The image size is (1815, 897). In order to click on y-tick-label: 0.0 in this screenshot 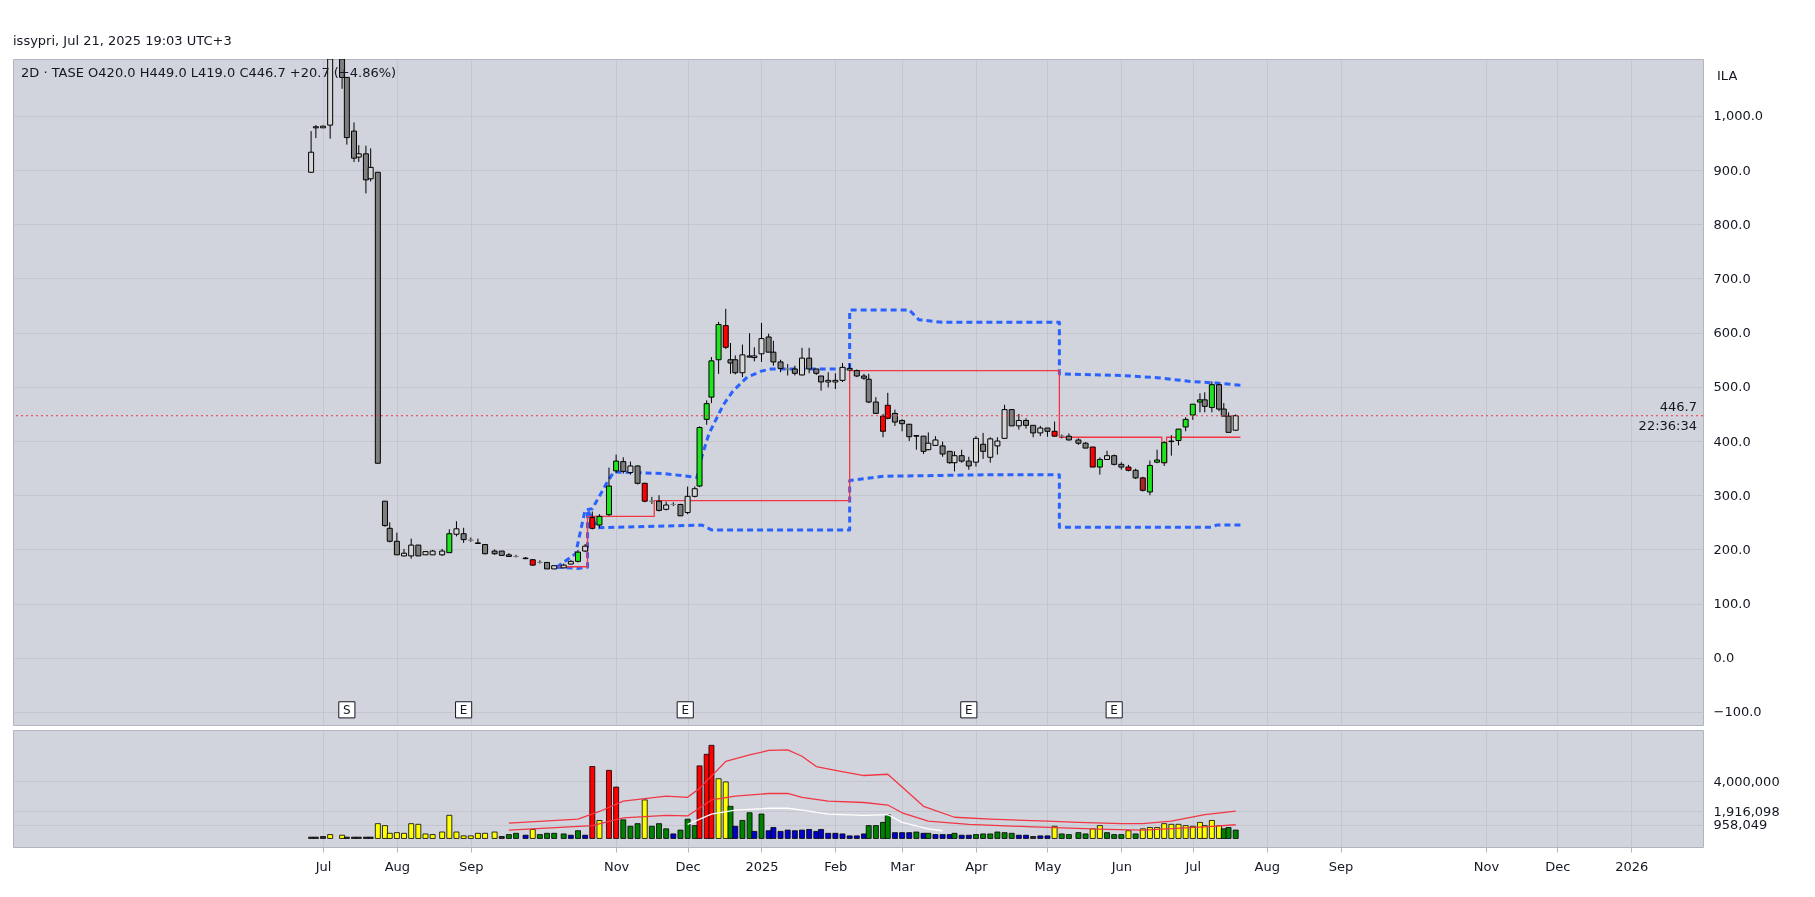, I will do `click(1724, 658)`.